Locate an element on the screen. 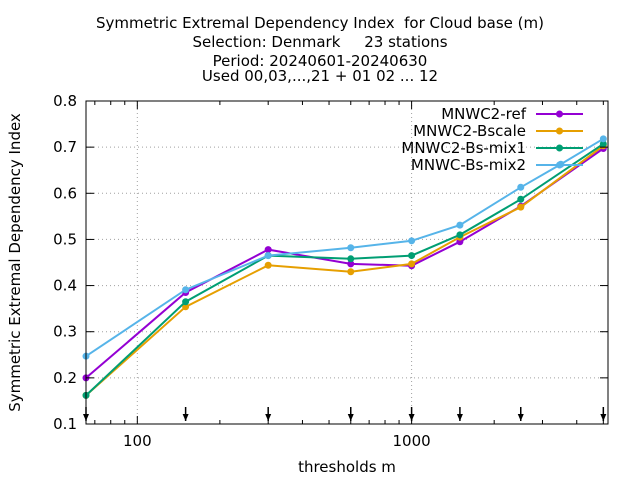 The image size is (640, 480). y-tick-label: 0.2 is located at coordinates (65, 378).